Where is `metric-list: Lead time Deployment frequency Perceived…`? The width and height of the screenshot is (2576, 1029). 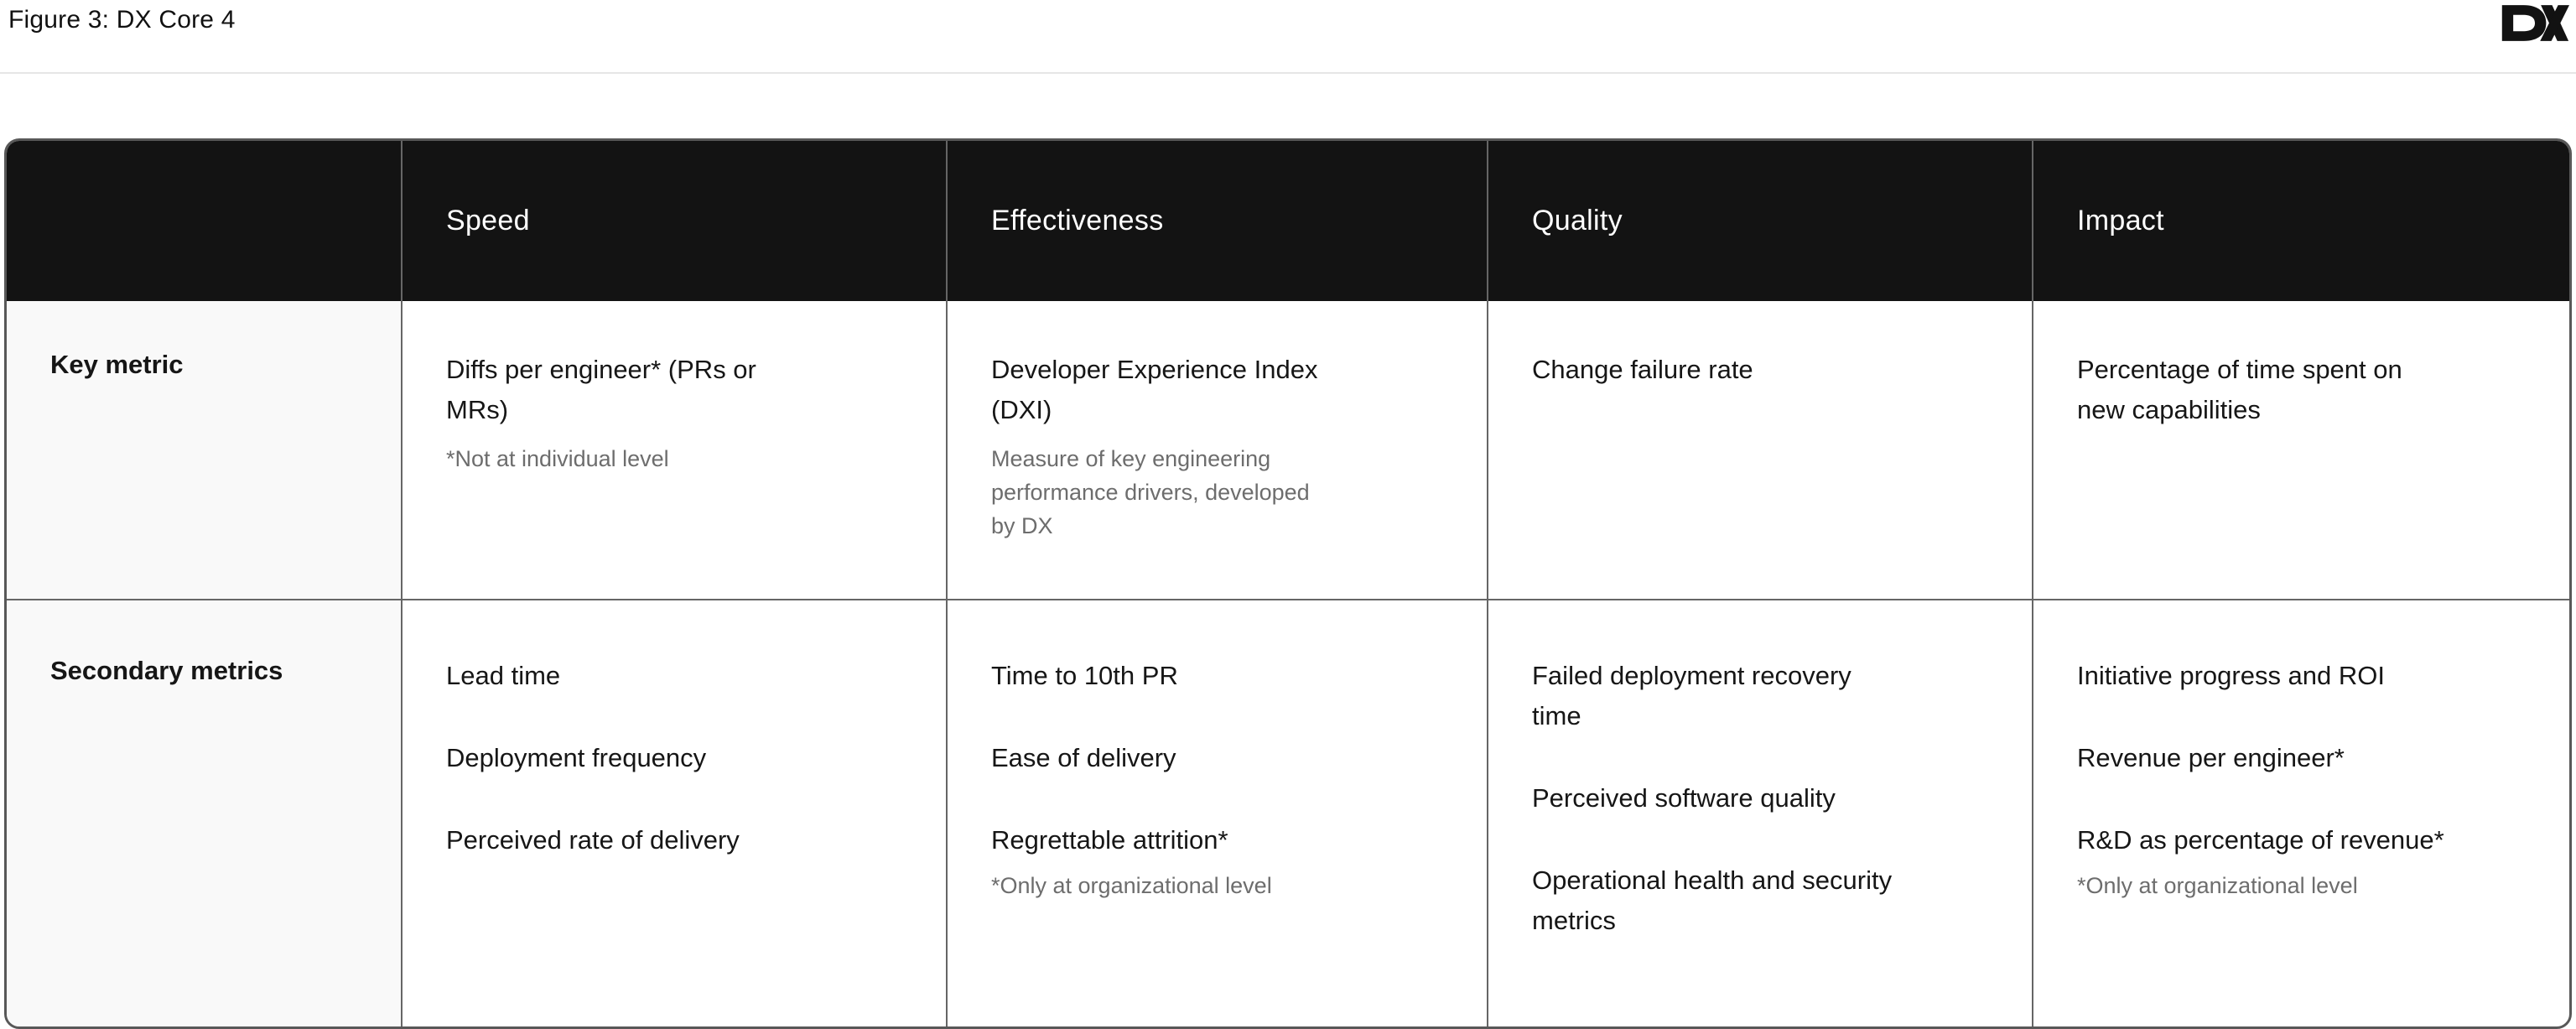
metric-list: Lead time Deployment frequency Perceived… is located at coordinates (679, 758).